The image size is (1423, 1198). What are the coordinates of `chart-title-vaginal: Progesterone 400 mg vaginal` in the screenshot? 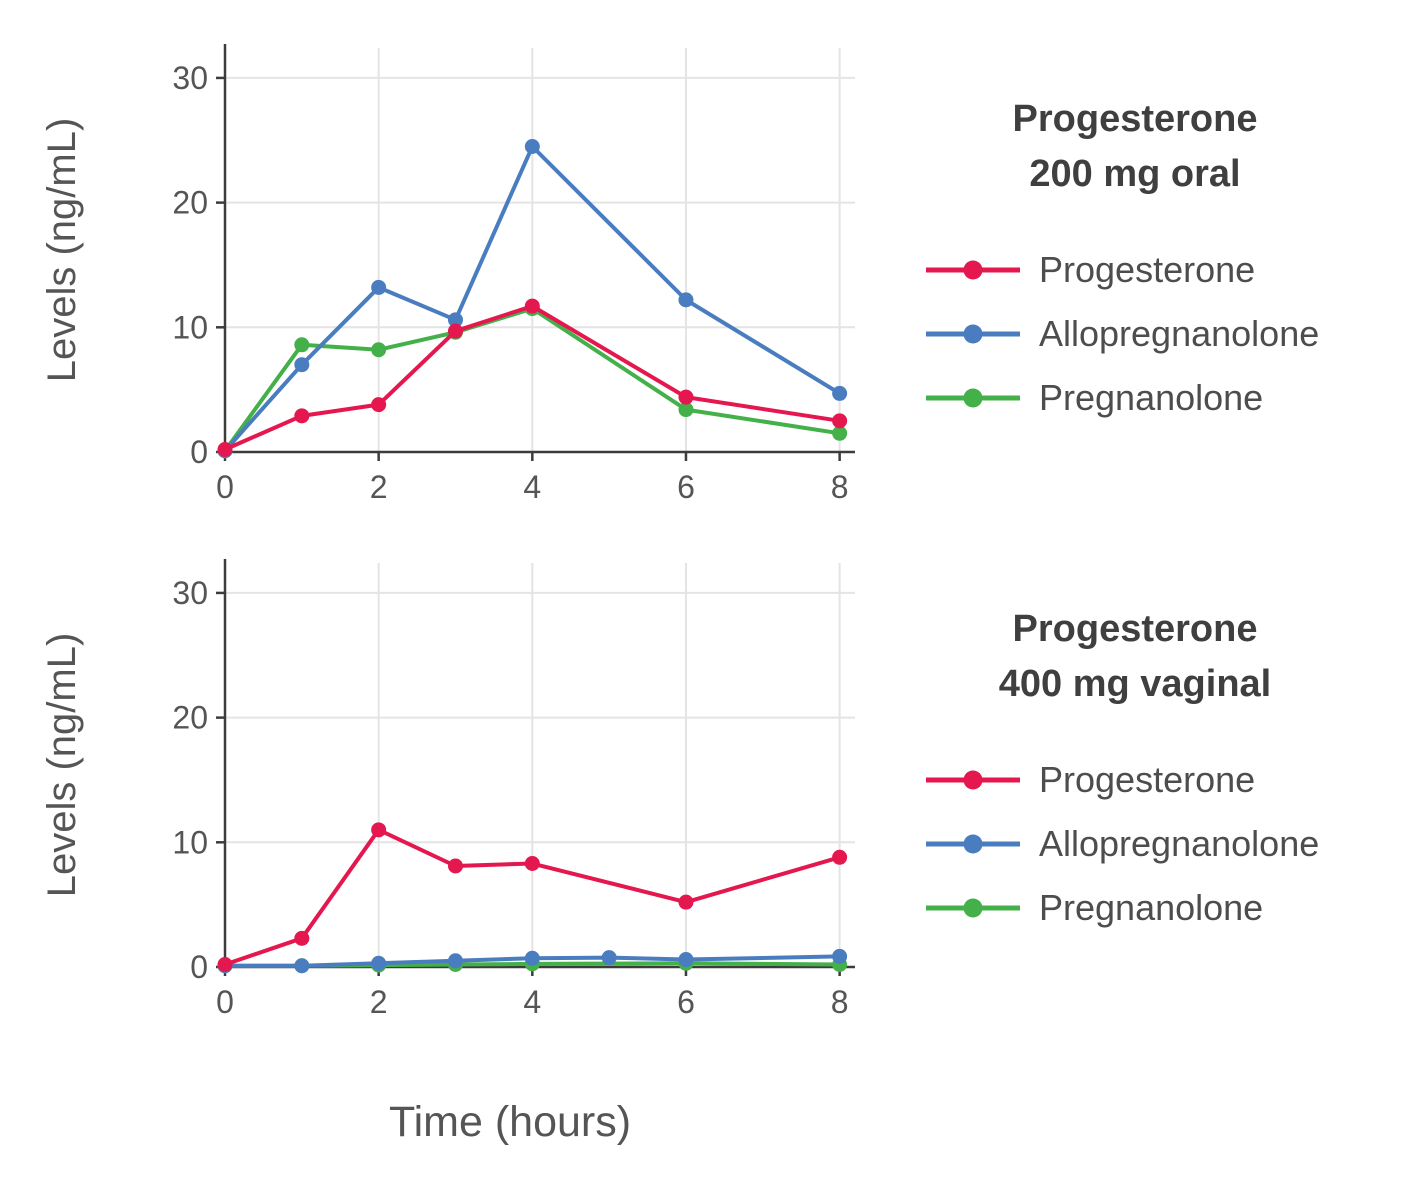 It's located at (1135, 657).